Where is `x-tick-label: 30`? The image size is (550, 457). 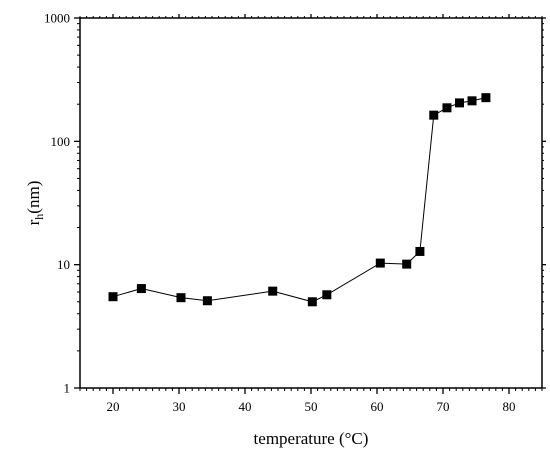 x-tick-label: 30 is located at coordinates (179, 406).